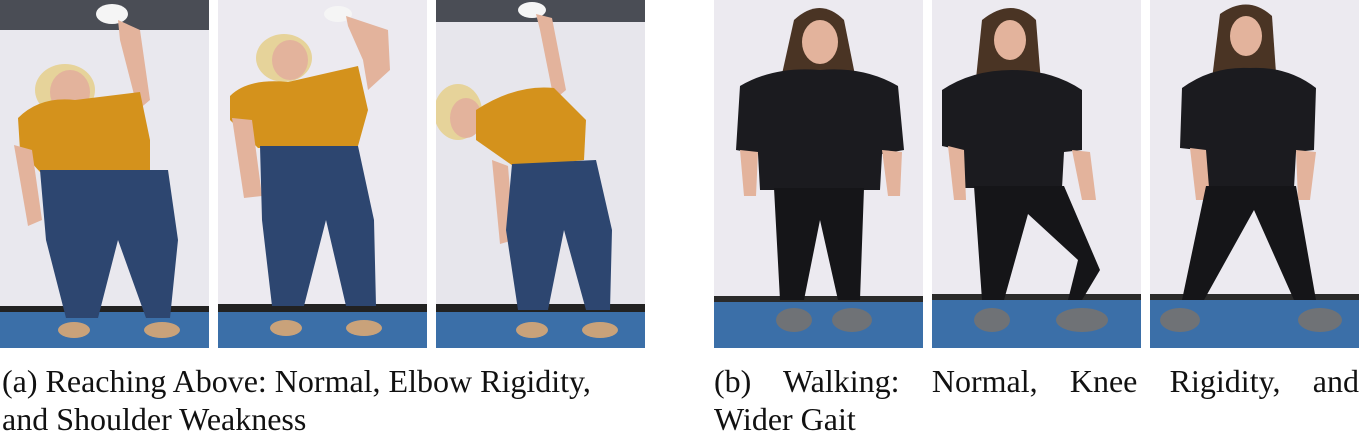 This screenshot has width=1359, height=444. I want to click on person-walking-wider-gait-image, so click(1254, 174).